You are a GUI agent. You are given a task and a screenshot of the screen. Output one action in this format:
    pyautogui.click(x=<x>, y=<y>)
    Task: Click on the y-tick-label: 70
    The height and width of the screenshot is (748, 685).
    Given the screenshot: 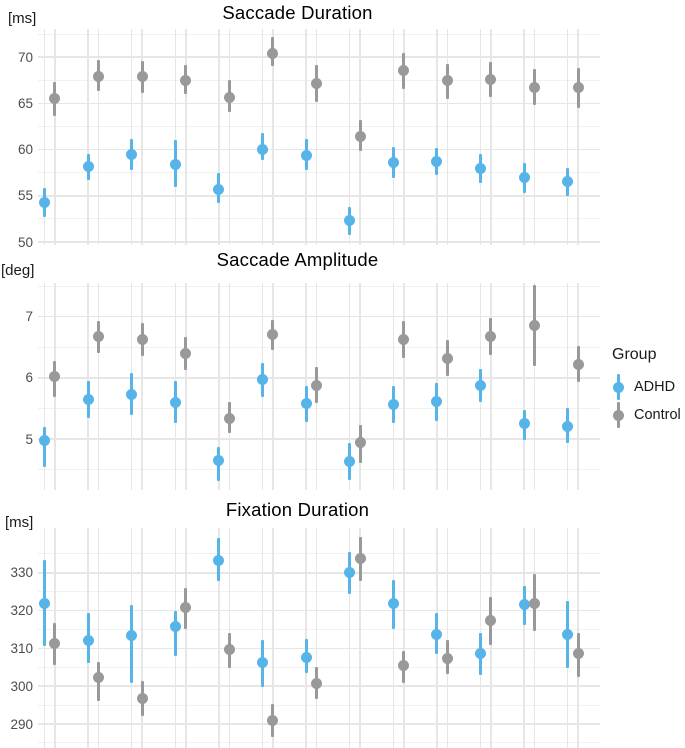 What is the action you would take?
    pyautogui.click(x=25, y=57)
    